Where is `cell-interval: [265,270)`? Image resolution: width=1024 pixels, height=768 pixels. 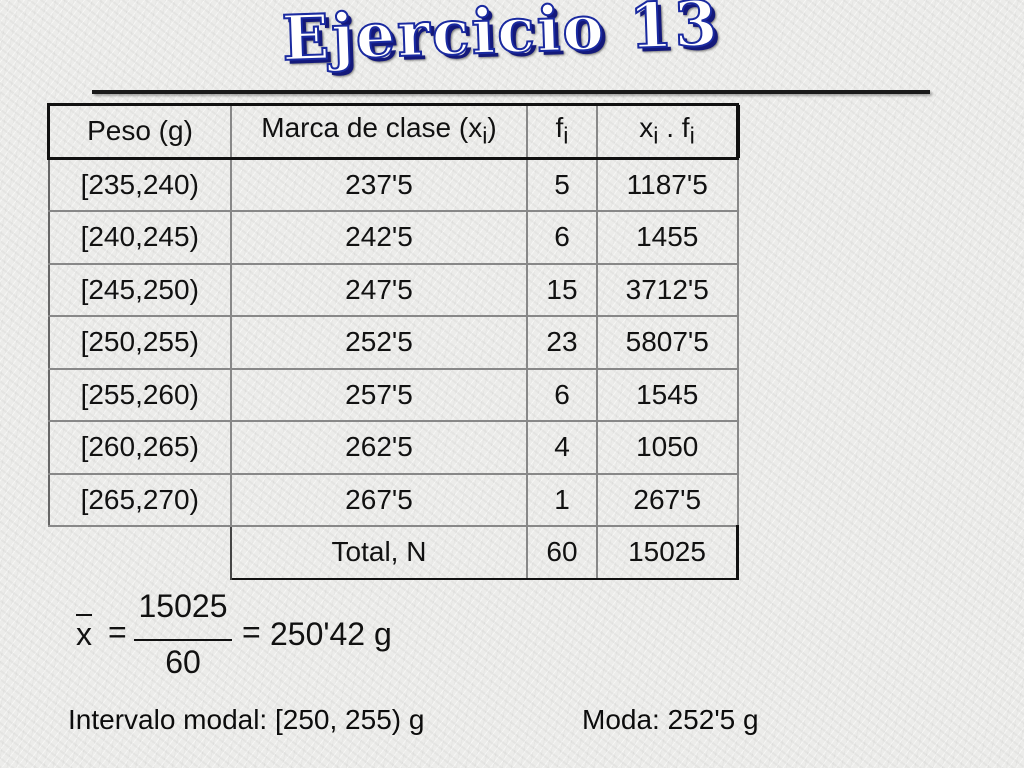 cell-interval: [265,270) is located at coordinates (139, 499).